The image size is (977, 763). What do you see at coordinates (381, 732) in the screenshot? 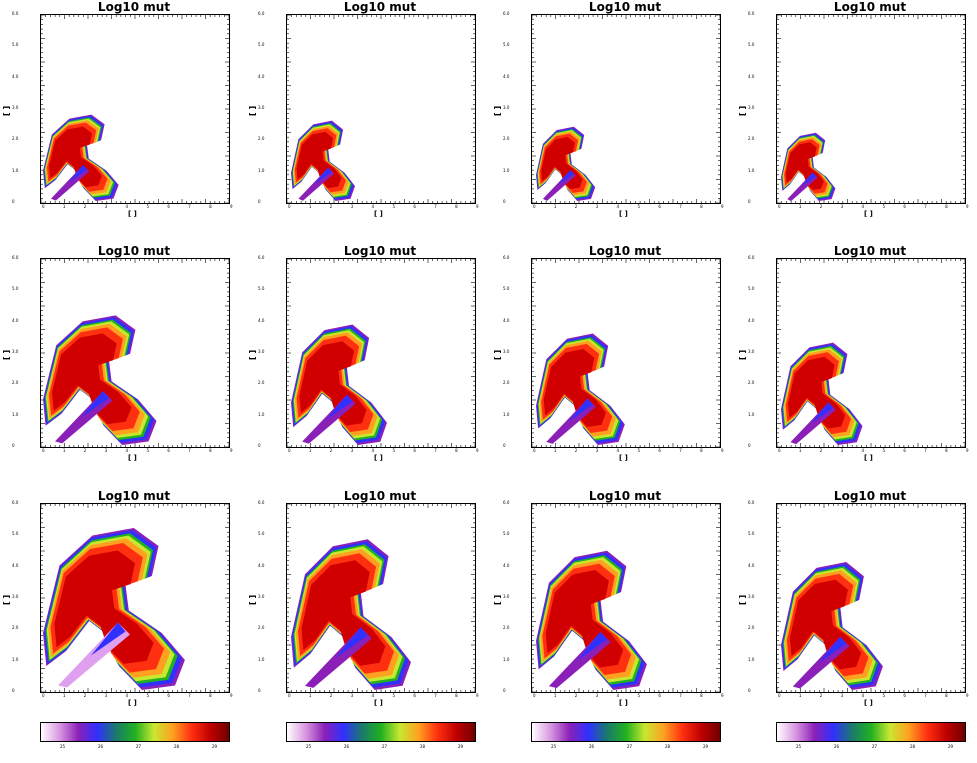
I see `colorbar` at bounding box center [381, 732].